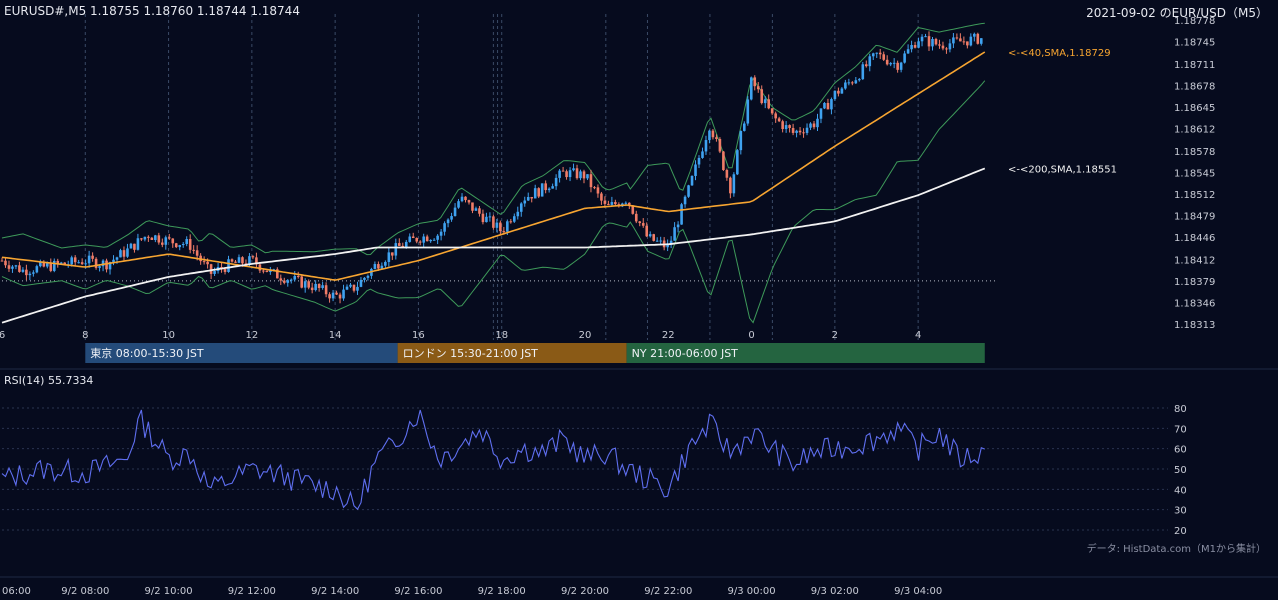  I want to click on bottom-x-tick-label: 9/3 02:00, so click(835, 591).